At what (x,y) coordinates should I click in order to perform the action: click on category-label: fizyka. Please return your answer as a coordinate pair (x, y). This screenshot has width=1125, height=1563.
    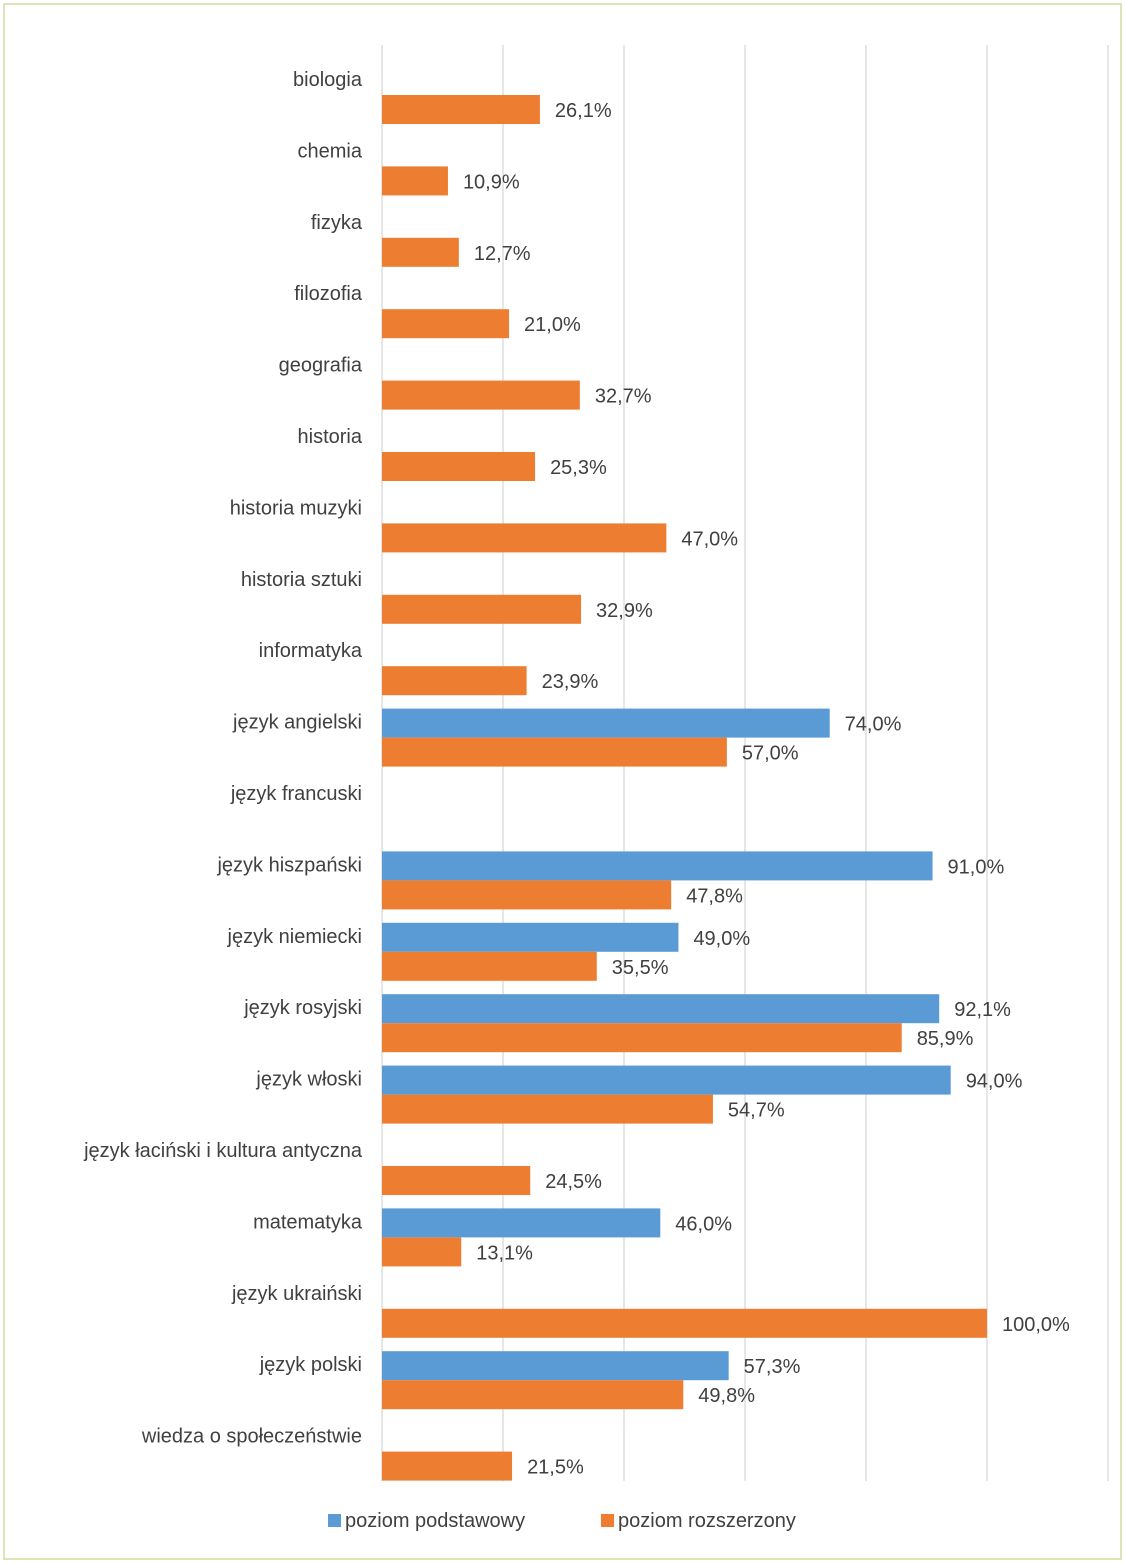
    Looking at the image, I should click on (337, 223).